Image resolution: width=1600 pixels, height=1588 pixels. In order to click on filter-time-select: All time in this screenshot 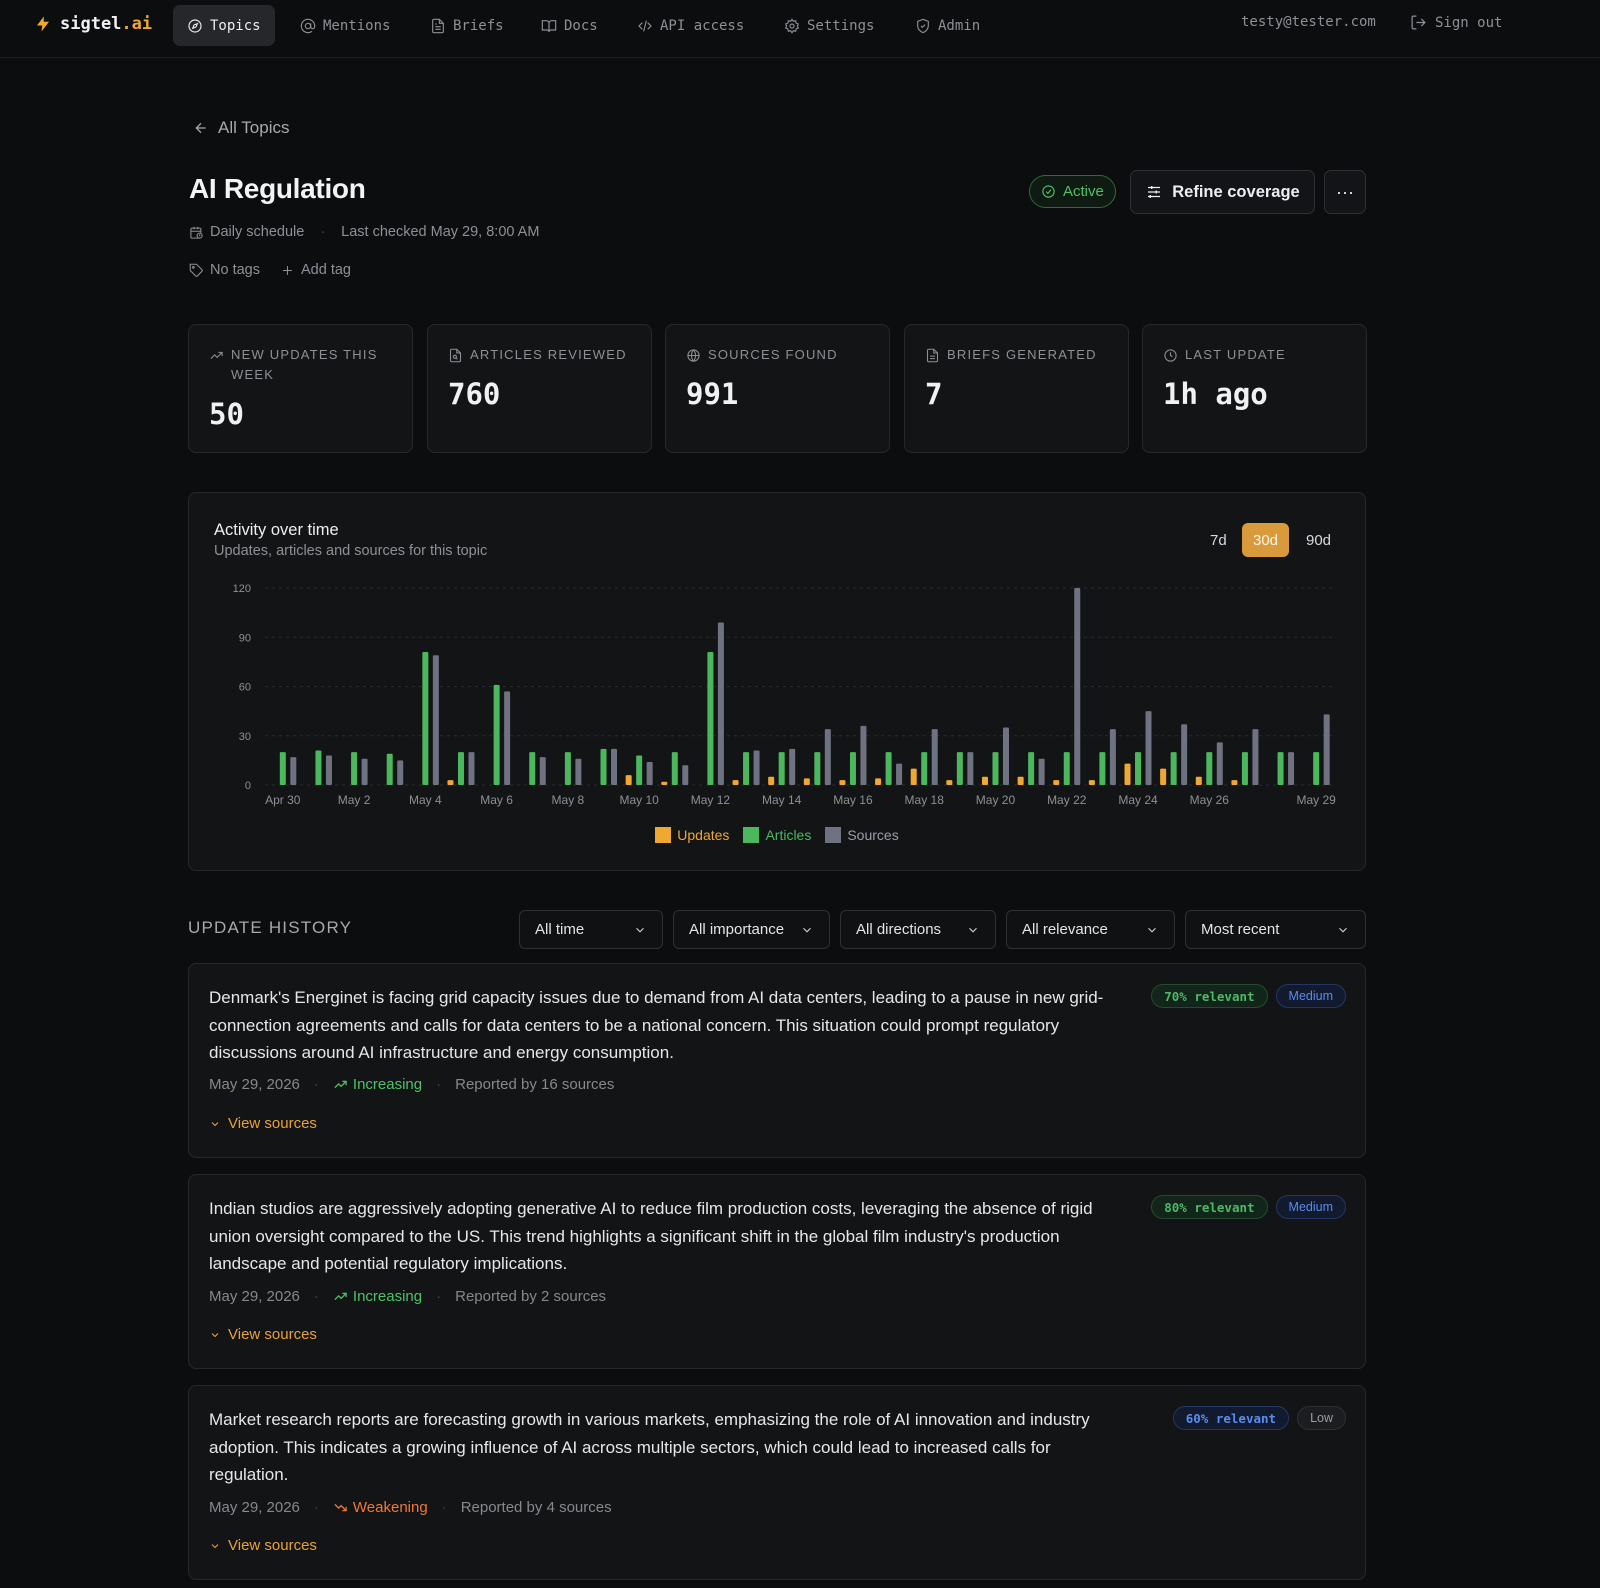, I will do `click(591, 929)`.